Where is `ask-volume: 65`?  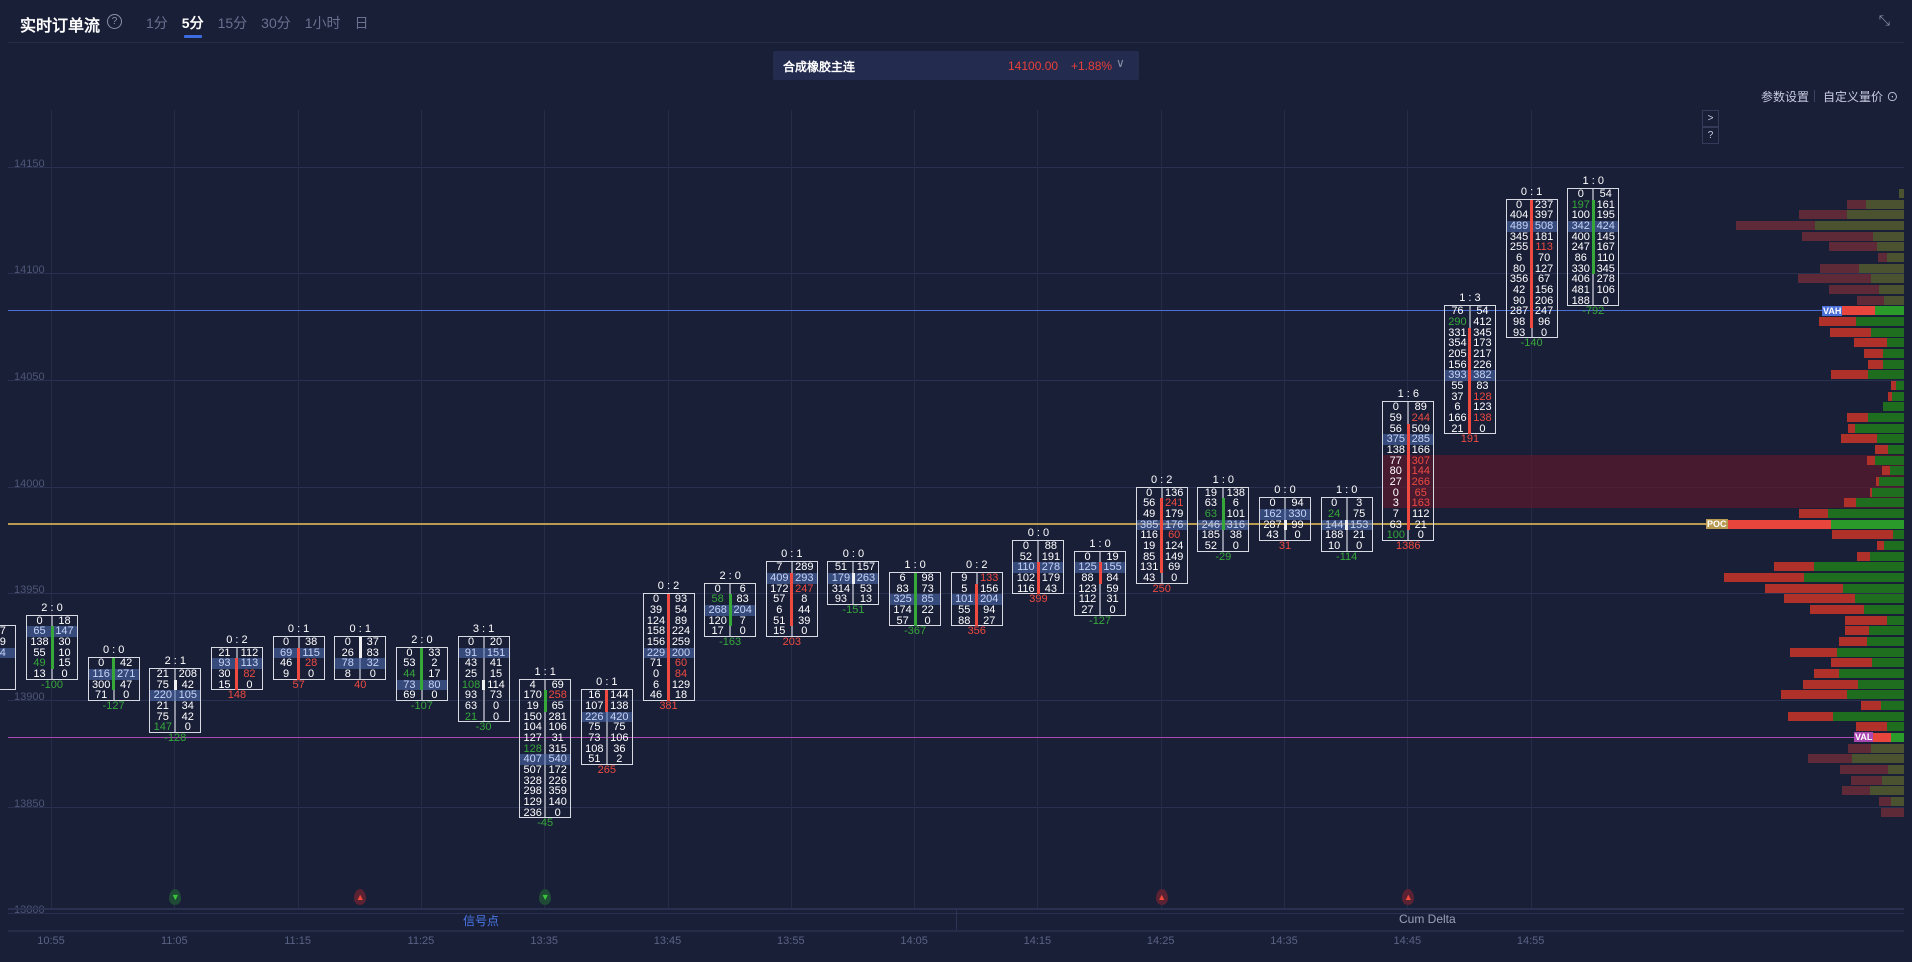
ask-volume: 65 is located at coordinates (1420, 492).